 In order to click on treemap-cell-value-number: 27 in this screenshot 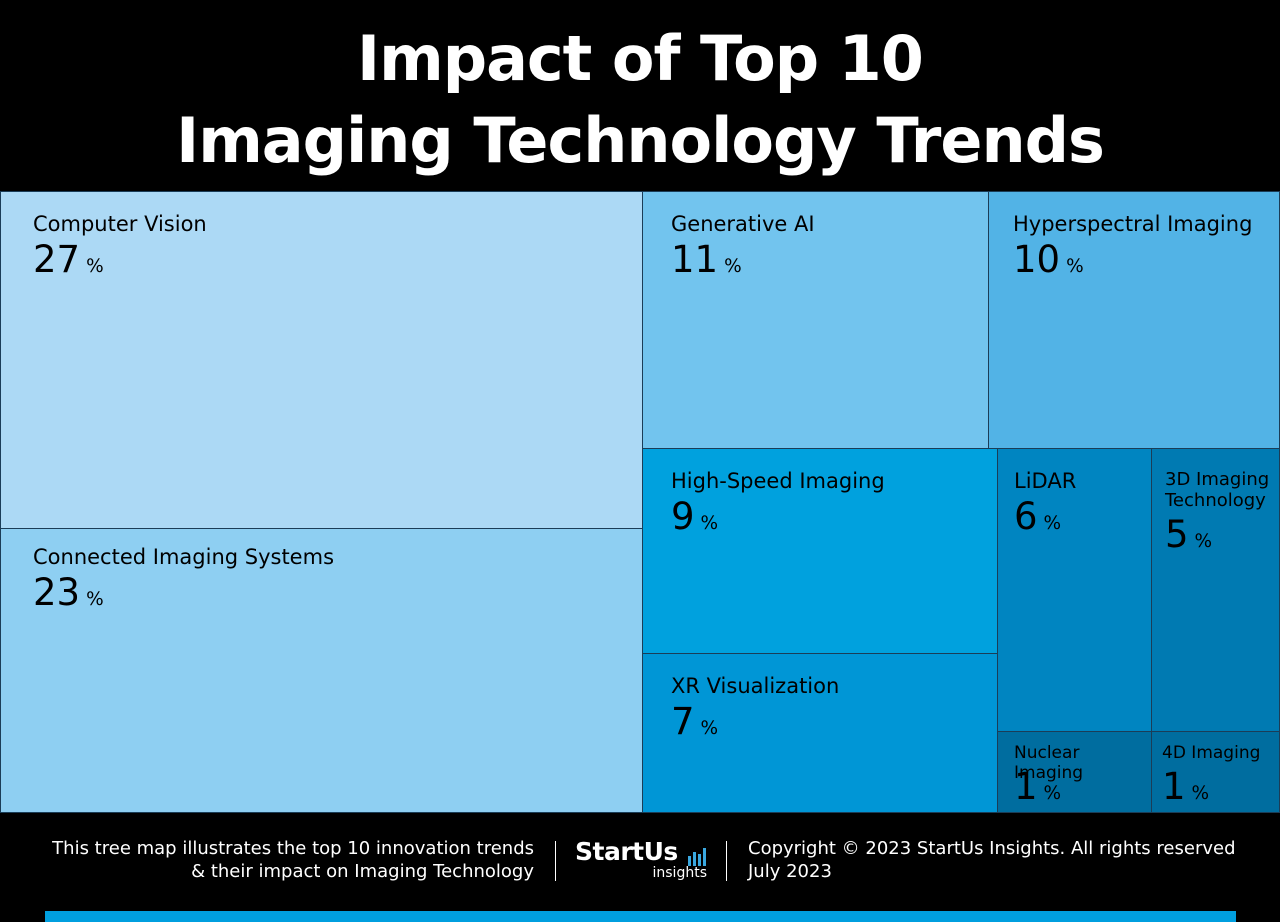, I will do `click(57, 259)`.